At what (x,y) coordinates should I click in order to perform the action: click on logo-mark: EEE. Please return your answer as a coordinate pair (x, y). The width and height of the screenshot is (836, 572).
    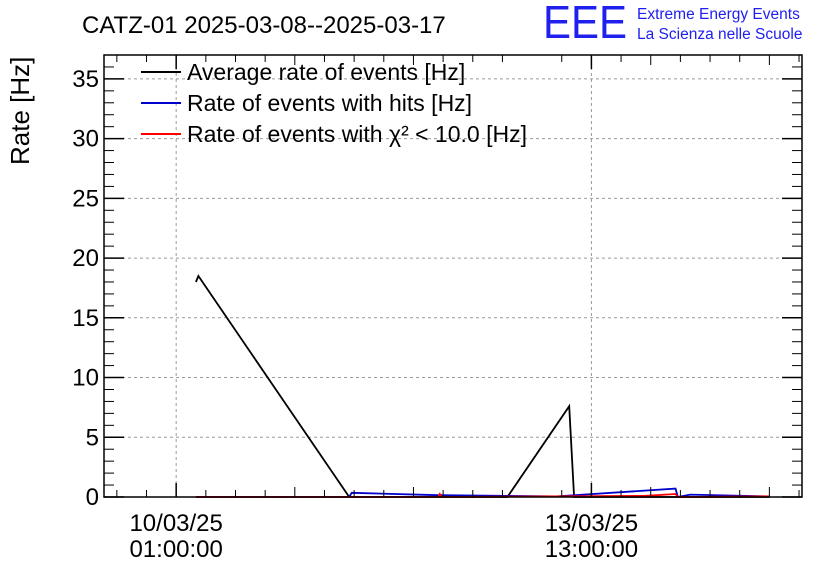
    Looking at the image, I should click on (585, 24).